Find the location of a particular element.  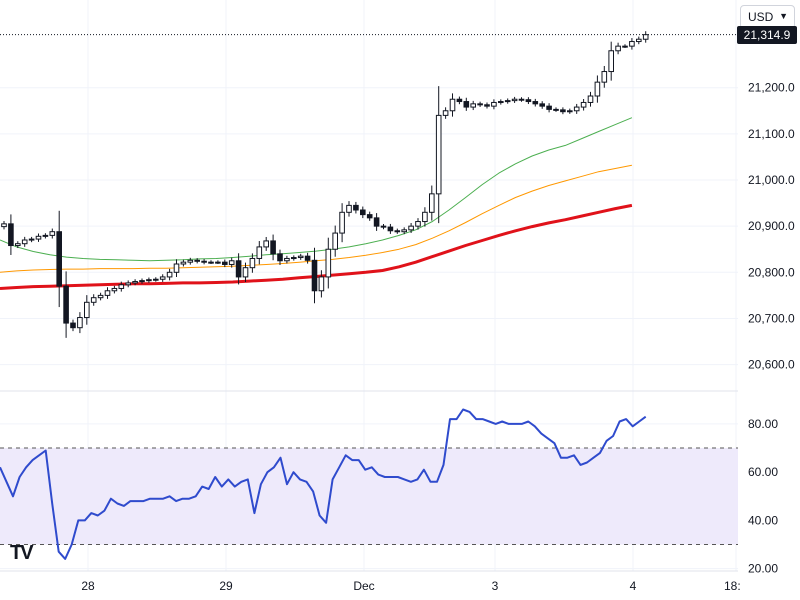

price-tick-label: 21,000.0 is located at coordinates (771, 180).